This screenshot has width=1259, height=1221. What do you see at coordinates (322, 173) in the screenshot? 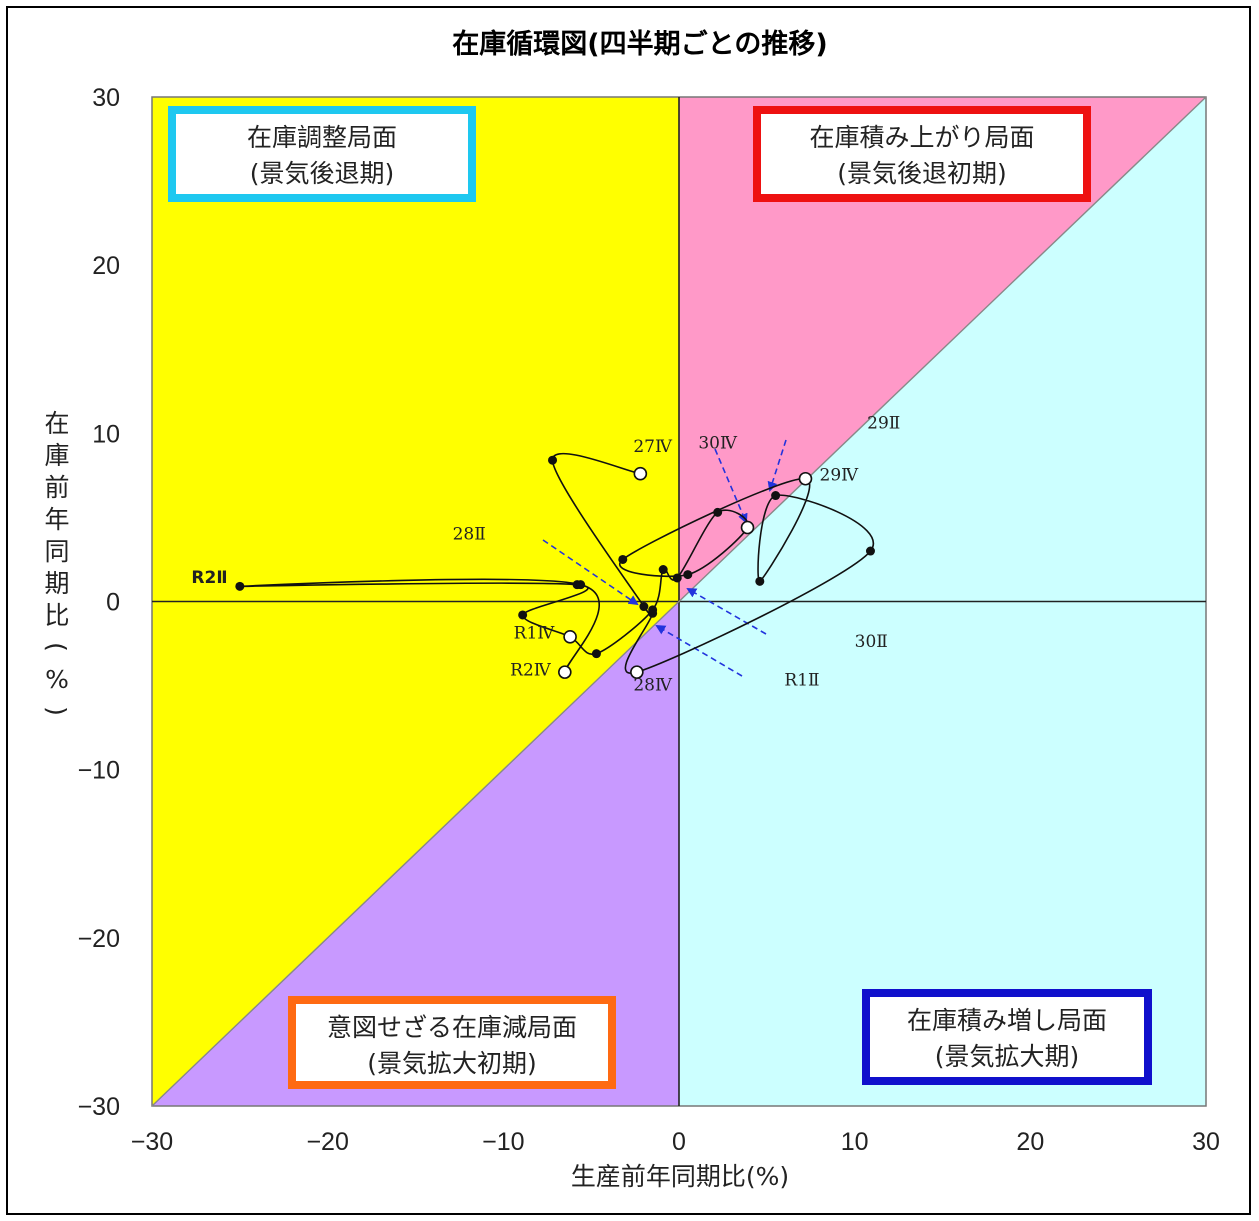
I see `phase-period: (景気後退期)` at bounding box center [322, 173].